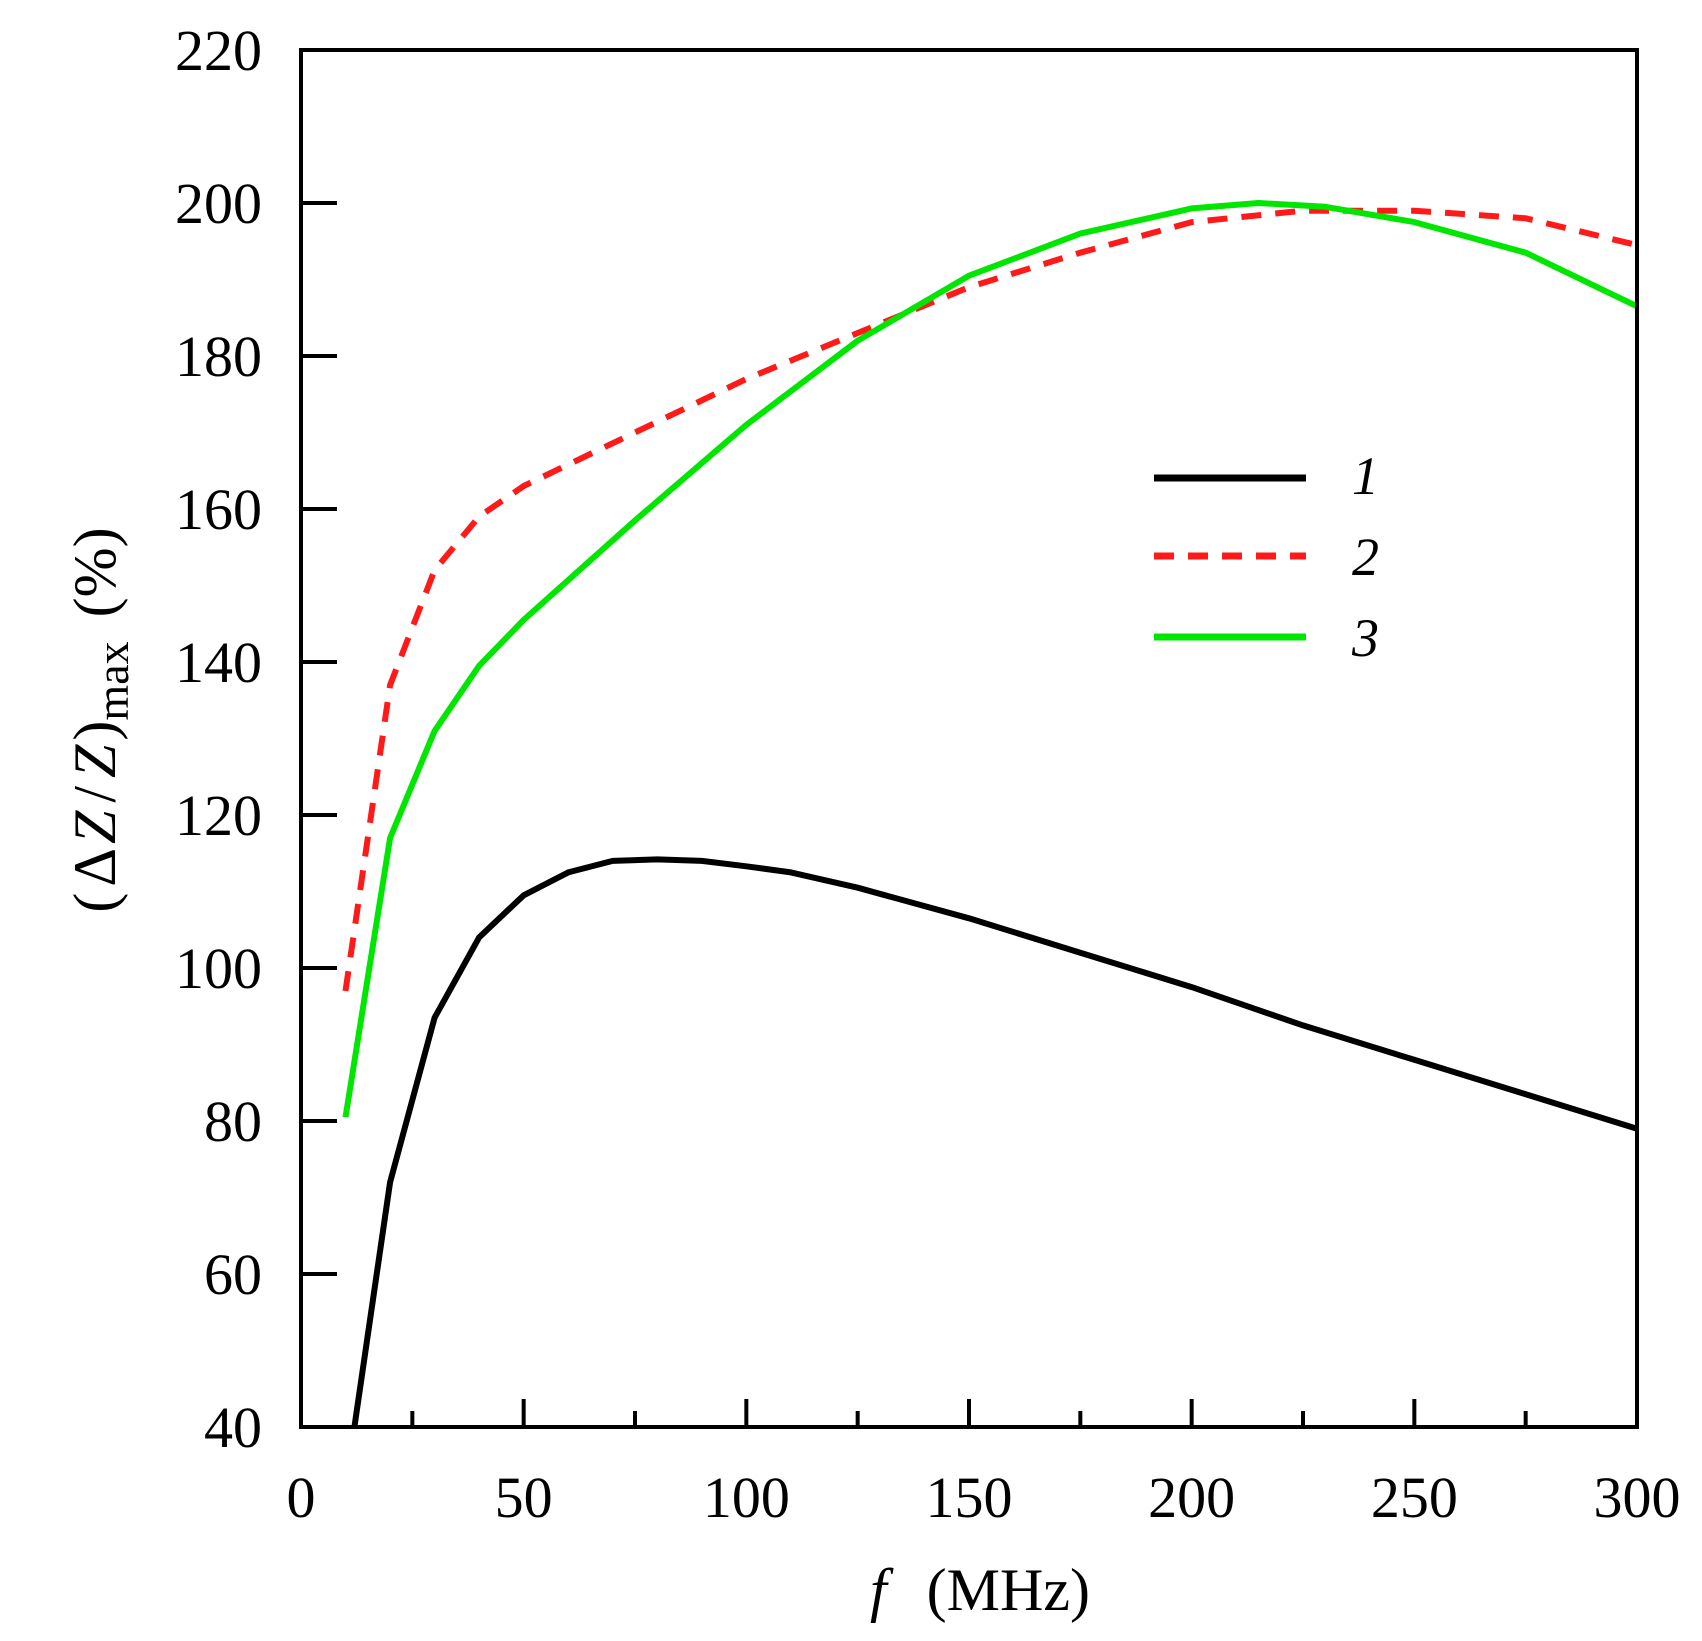 The height and width of the screenshot is (1641, 1702). I want to click on x-axis-variable: f, so click(882, 1590).